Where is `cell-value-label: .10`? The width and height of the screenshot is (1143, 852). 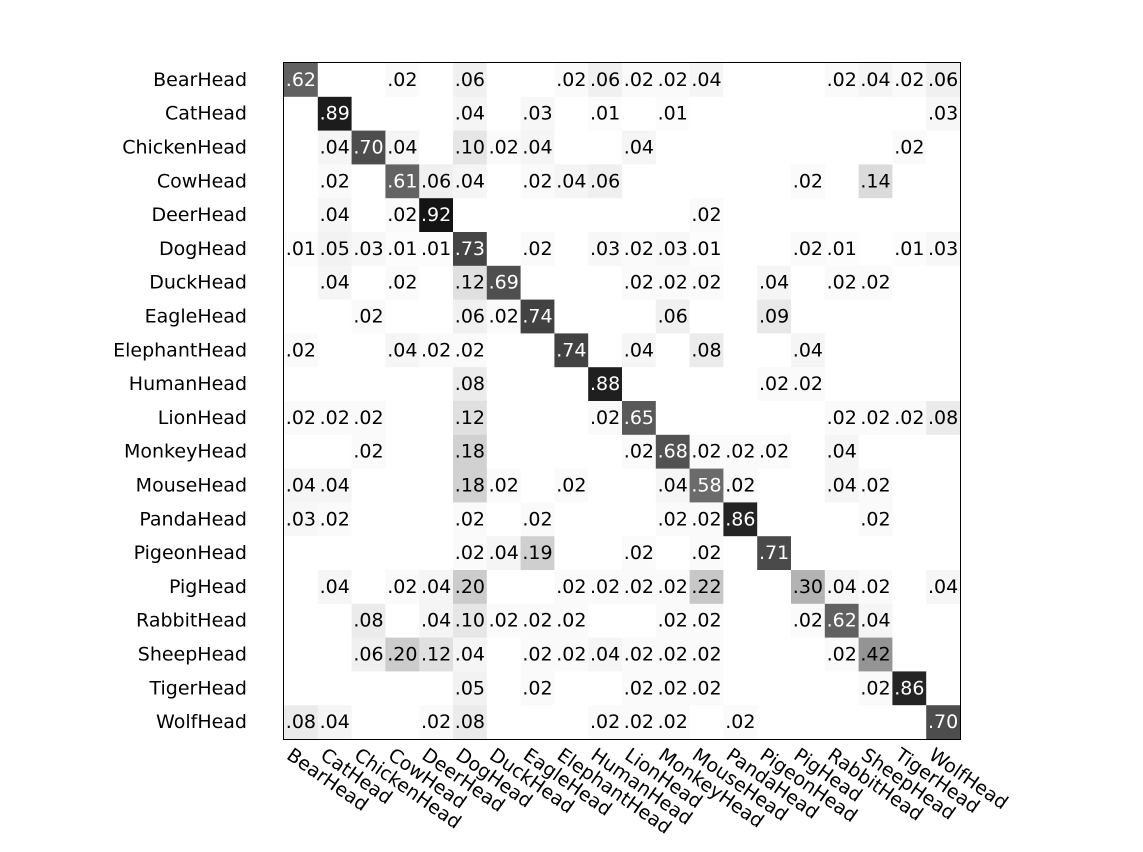
cell-value-label: .10 is located at coordinates (470, 148).